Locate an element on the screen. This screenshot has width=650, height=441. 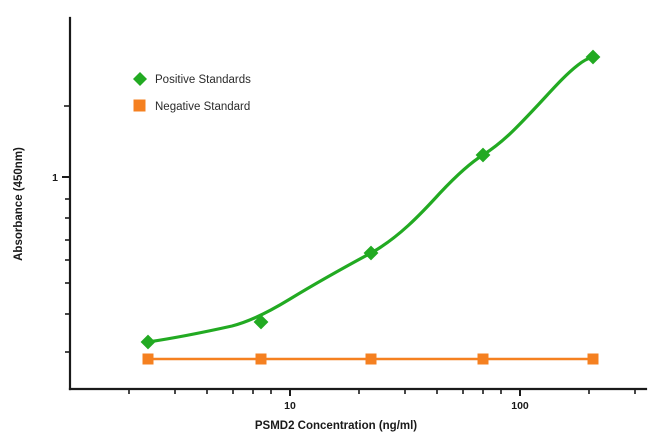
legend-label-negative-standard: Negative Standard is located at coordinates (202, 107).